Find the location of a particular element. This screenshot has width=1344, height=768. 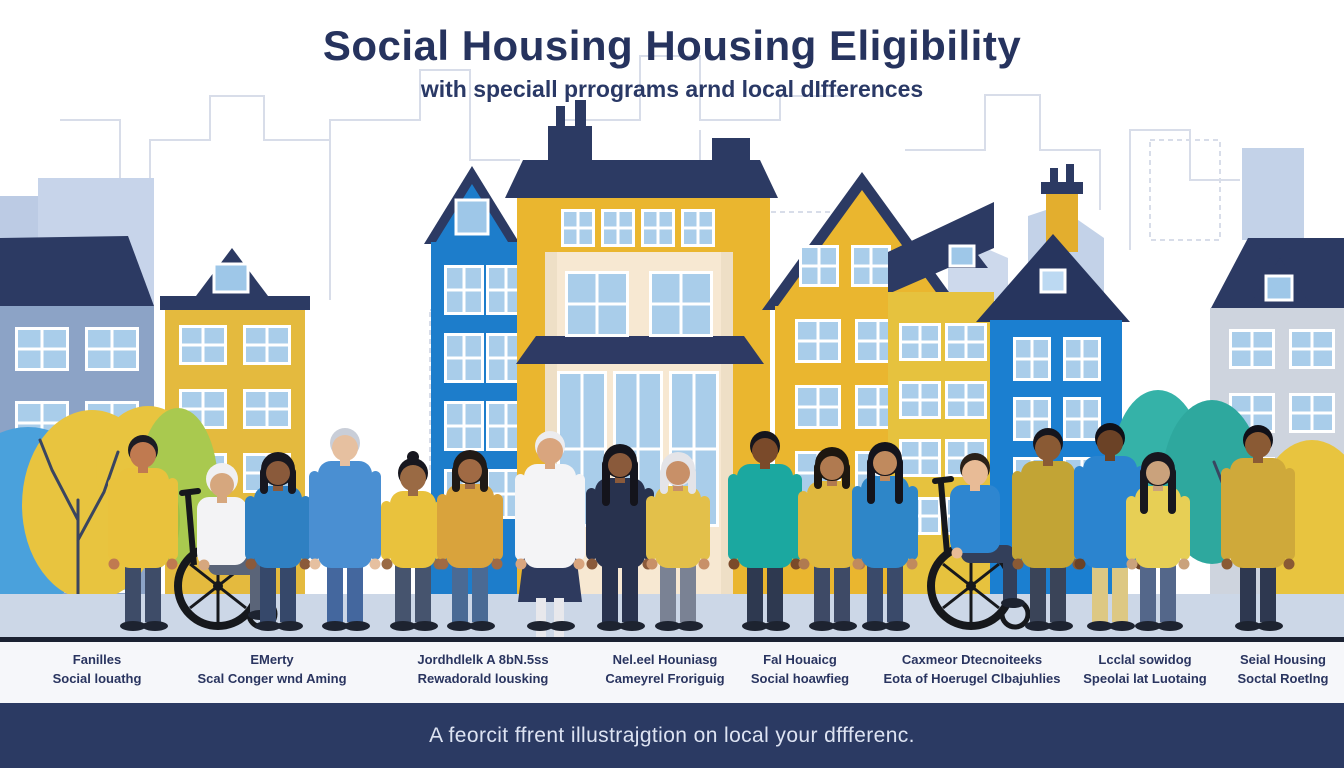

category-label-8: Seial Housing Soctal Roetlng is located at coordinates (1282, 670).